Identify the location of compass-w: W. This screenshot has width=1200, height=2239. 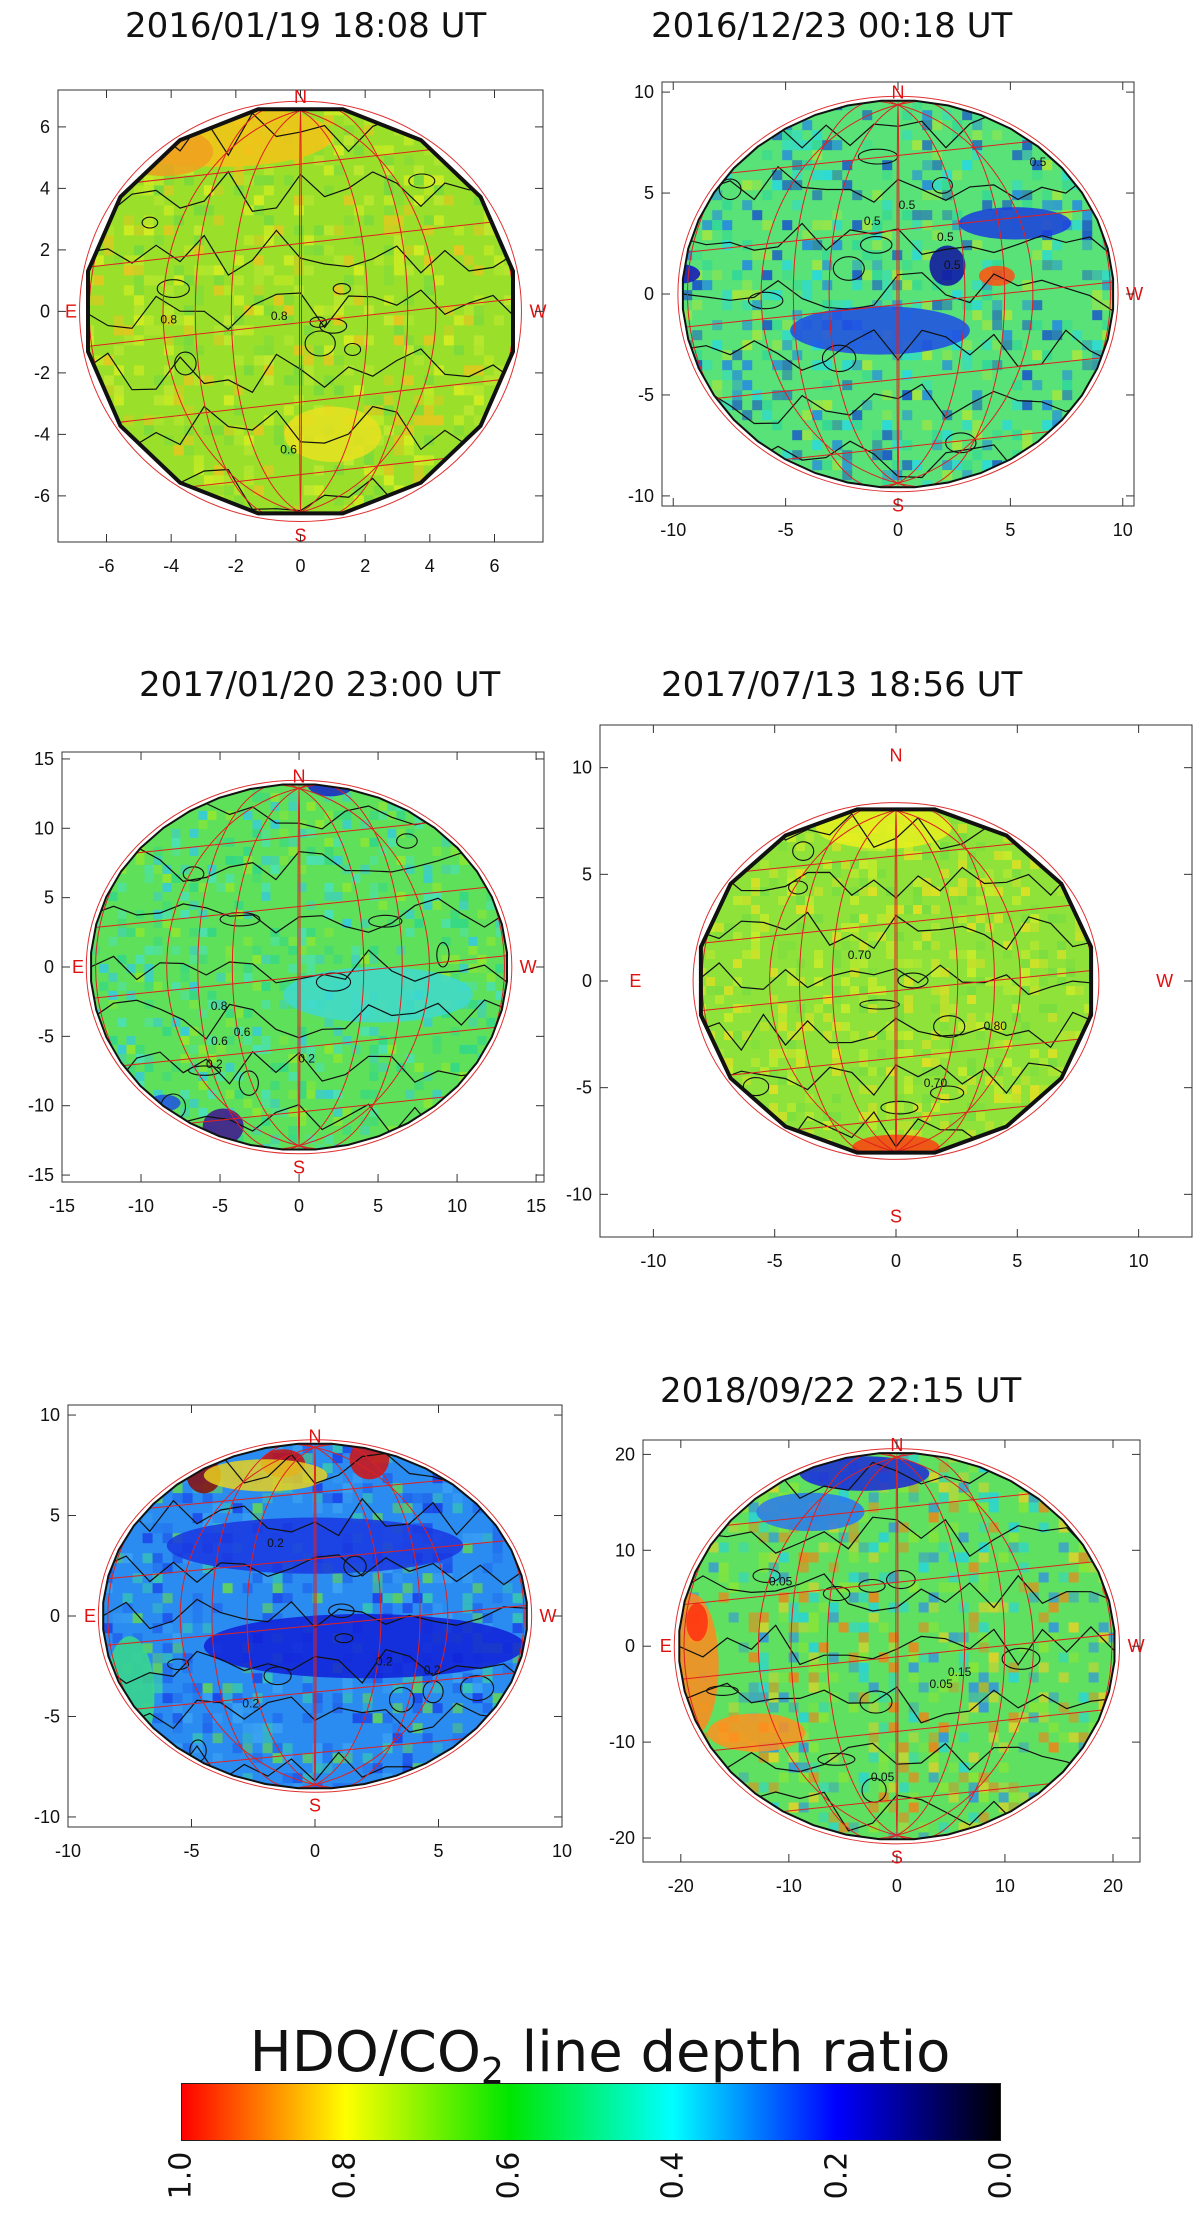
(528, 967).